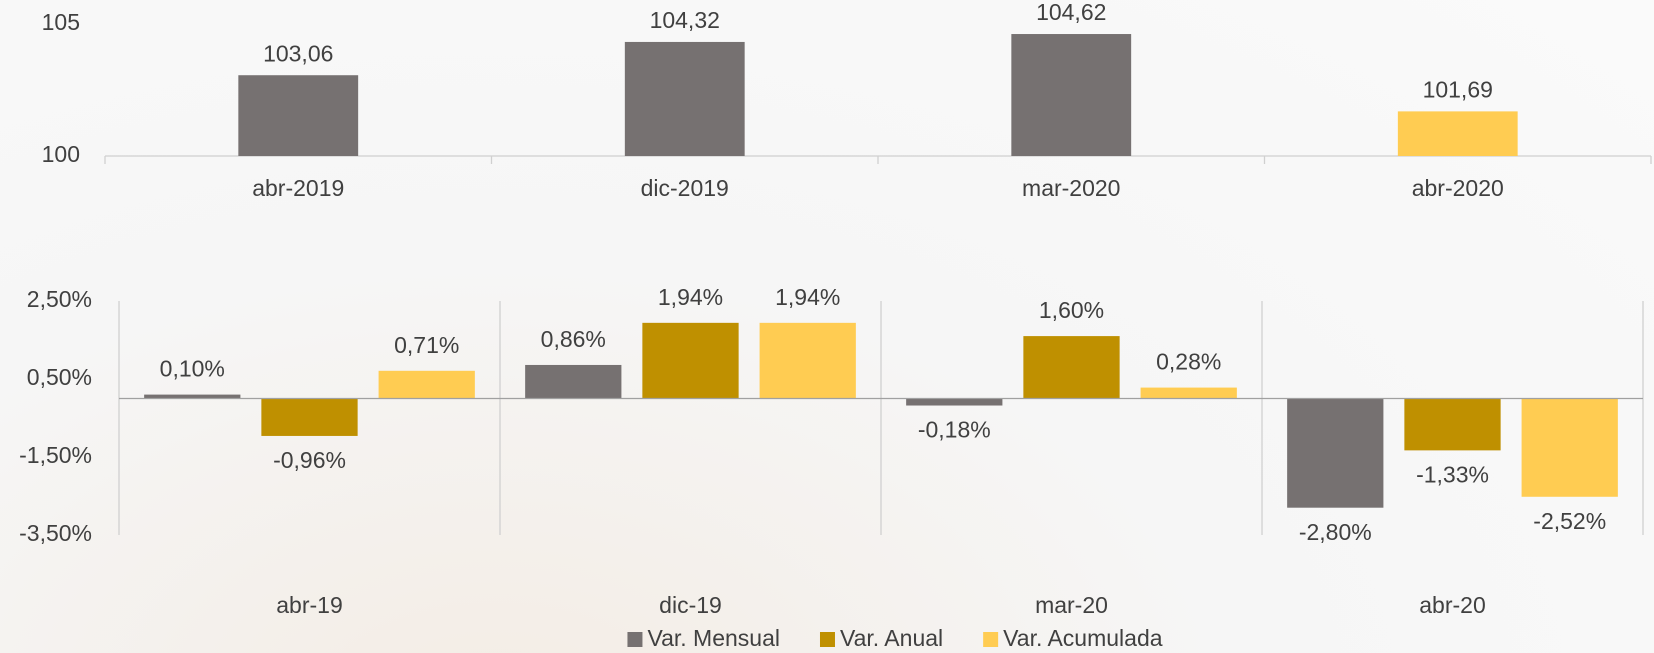  Describe the element at coordinates (61, 22) in the screenshot. I see `y-tick-label: 105` at that location.